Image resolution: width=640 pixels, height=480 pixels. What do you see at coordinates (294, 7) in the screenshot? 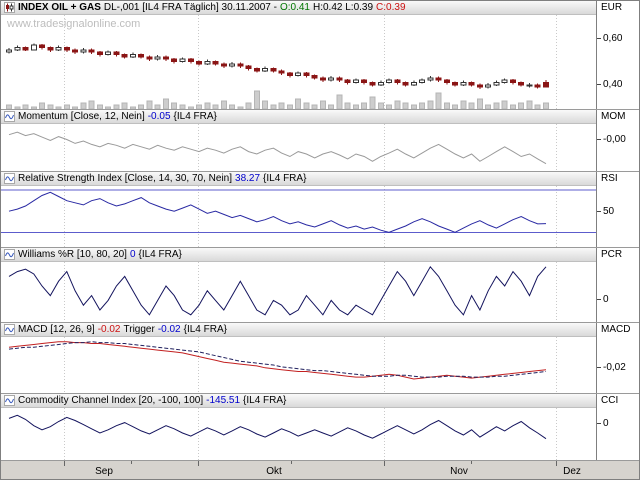
I see `open-value: O:0.41` at bounding box center [294, 7].